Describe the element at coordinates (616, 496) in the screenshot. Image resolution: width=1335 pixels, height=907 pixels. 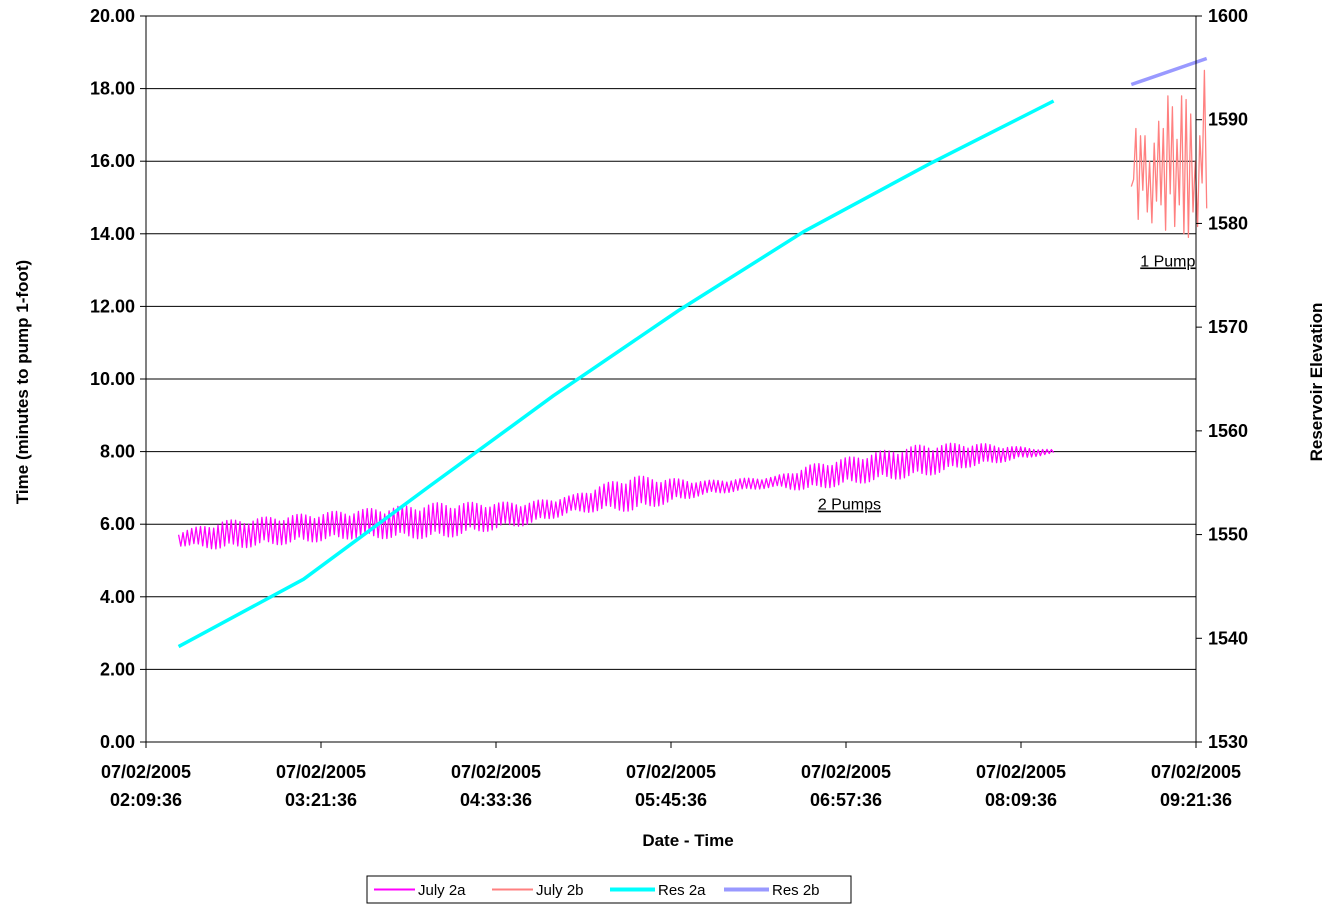
I see `series-line-july-2a` at that location.